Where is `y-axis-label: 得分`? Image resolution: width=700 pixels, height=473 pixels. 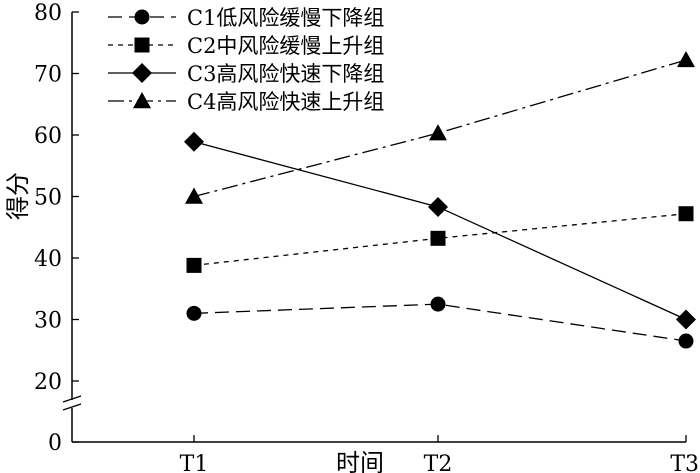
y-axis-label: 得分 is located at coordinates (18, 196).